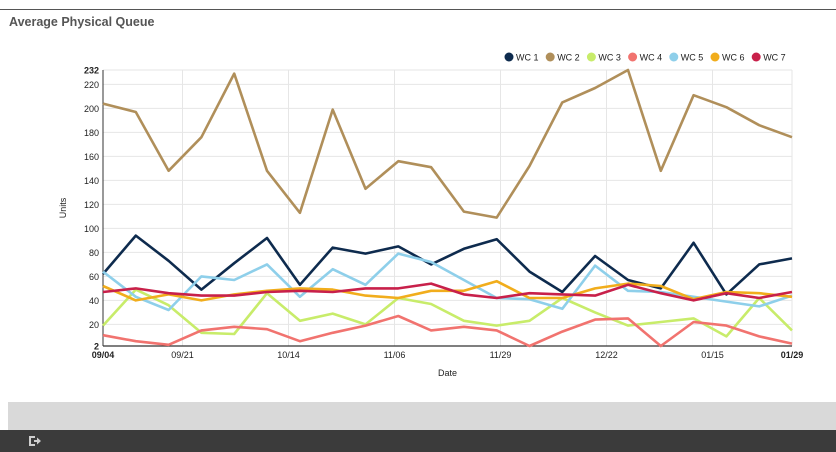 This screenshot has width=836, height=452. What do you see at coordinates (774, 58) in the screenshot?
I see `legend-label: WC 7` at bounding box center [774, 58].